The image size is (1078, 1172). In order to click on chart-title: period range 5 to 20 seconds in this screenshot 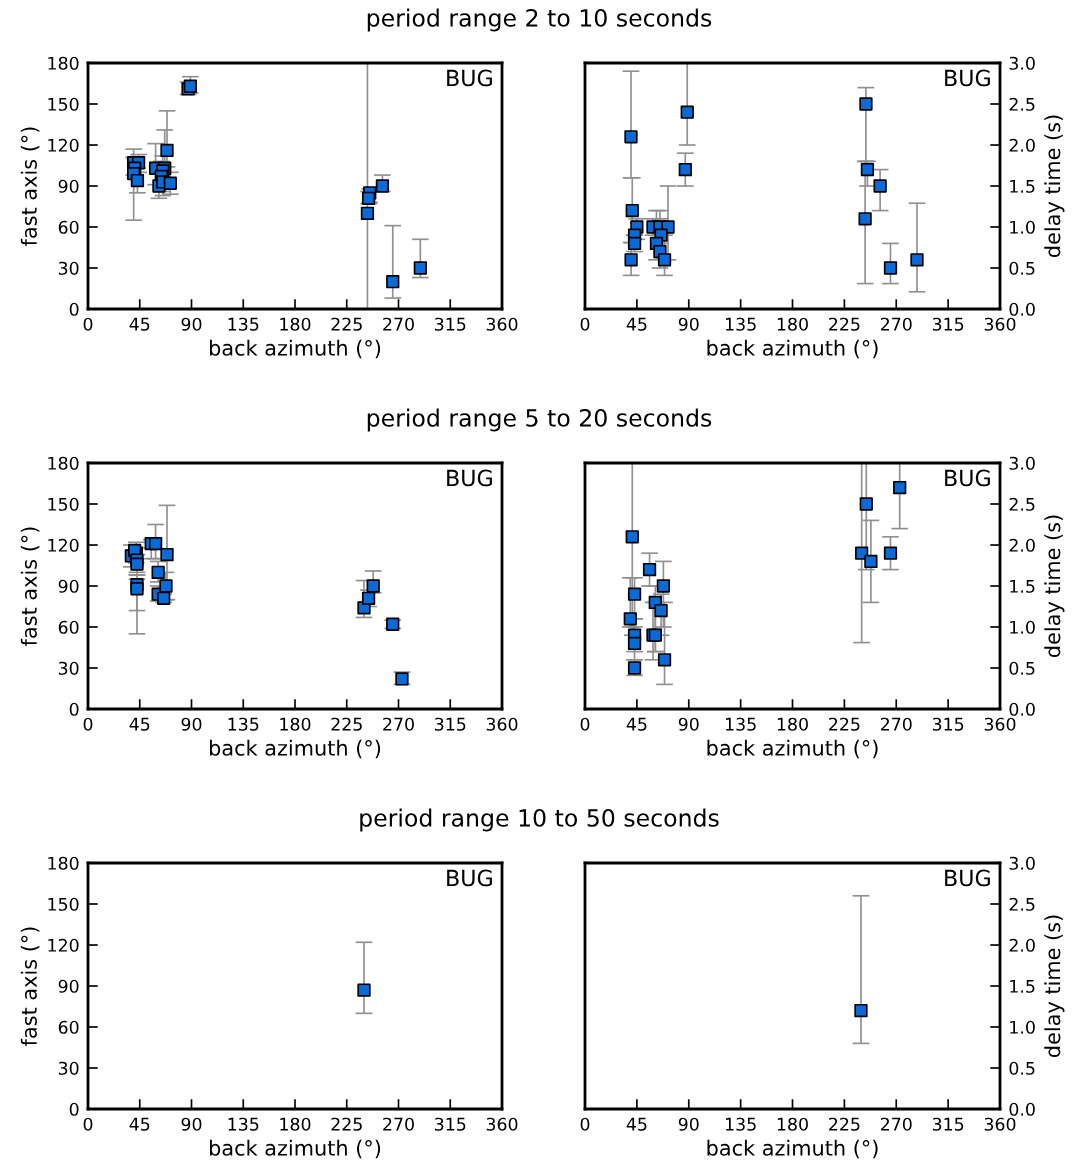, I will do `click(539, 420)`.